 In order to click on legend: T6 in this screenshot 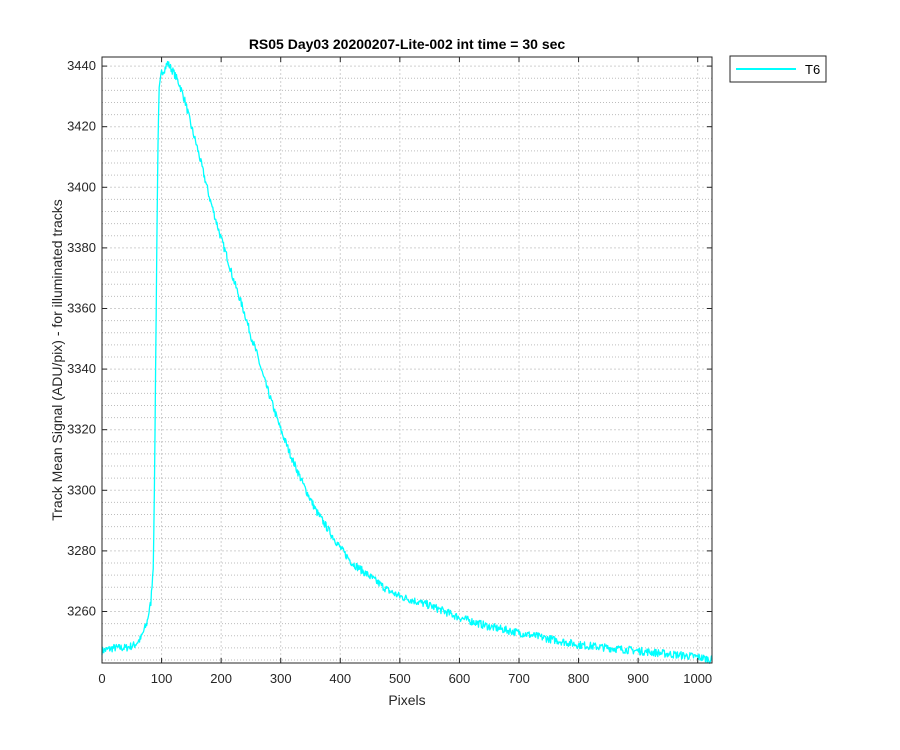, I will do `click(778, 69)`.